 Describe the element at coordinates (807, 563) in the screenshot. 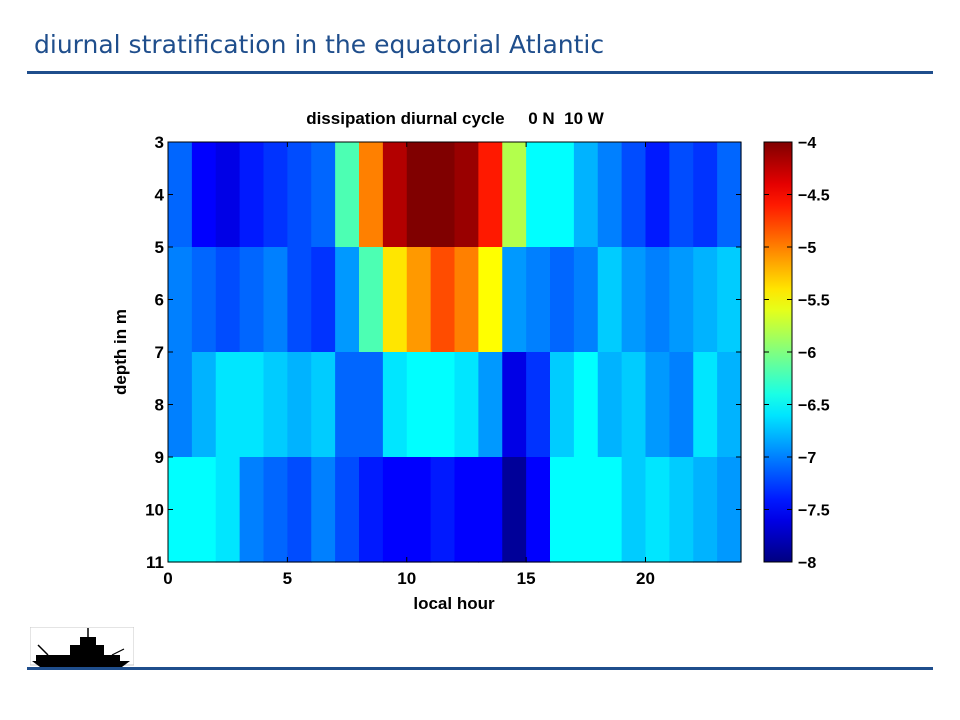

I see `colorbar-tick-label: −8` at that location.